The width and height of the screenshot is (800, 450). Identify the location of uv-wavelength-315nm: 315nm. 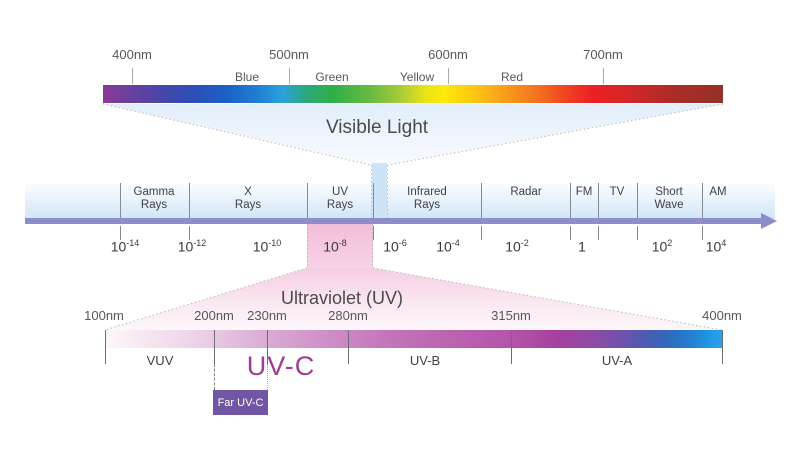
(511, 315).